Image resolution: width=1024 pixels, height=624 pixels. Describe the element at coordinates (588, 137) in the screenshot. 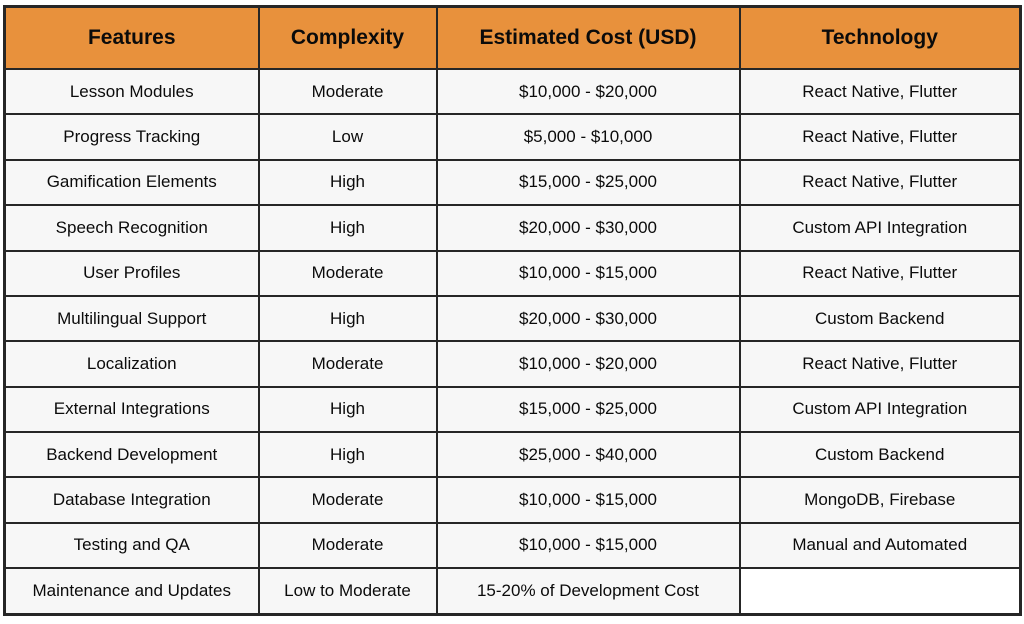

I see `cell-cost: $5,000 - $10,000` at that location.